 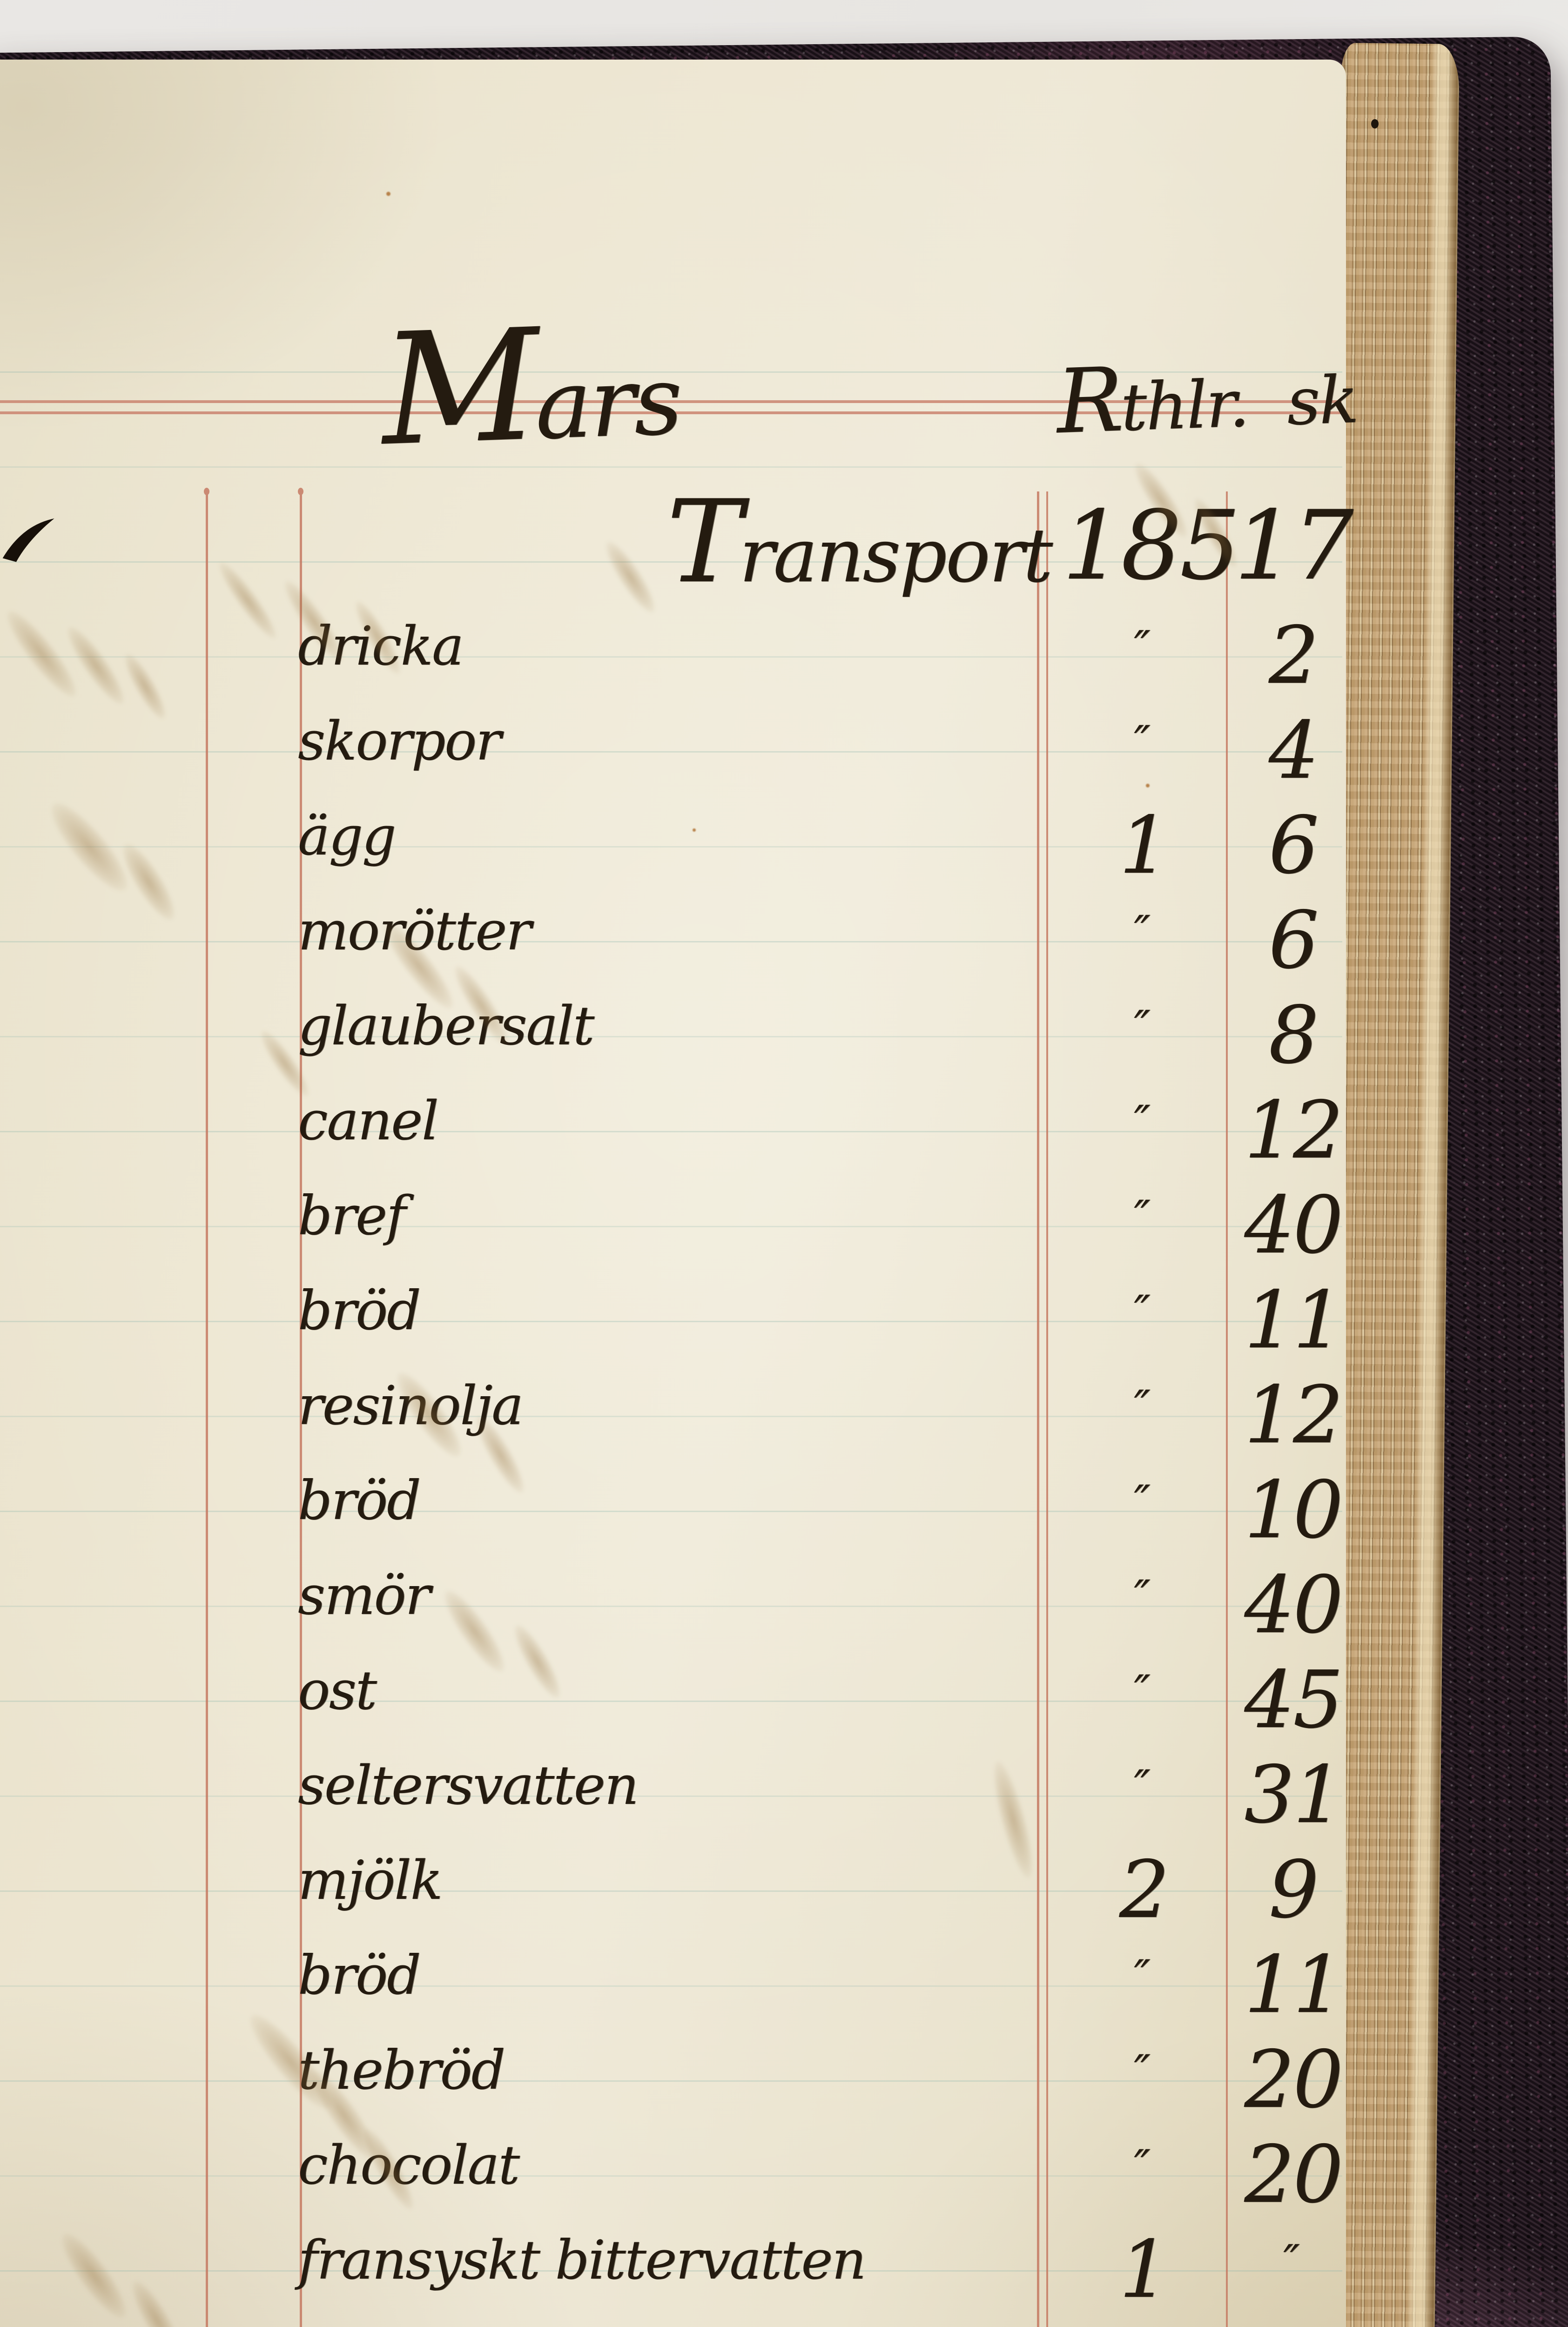 What do you see at coordinates (670, 412) in the screenshot?
I see `red-header-rule-bottom` at bounding box center [670, 412].